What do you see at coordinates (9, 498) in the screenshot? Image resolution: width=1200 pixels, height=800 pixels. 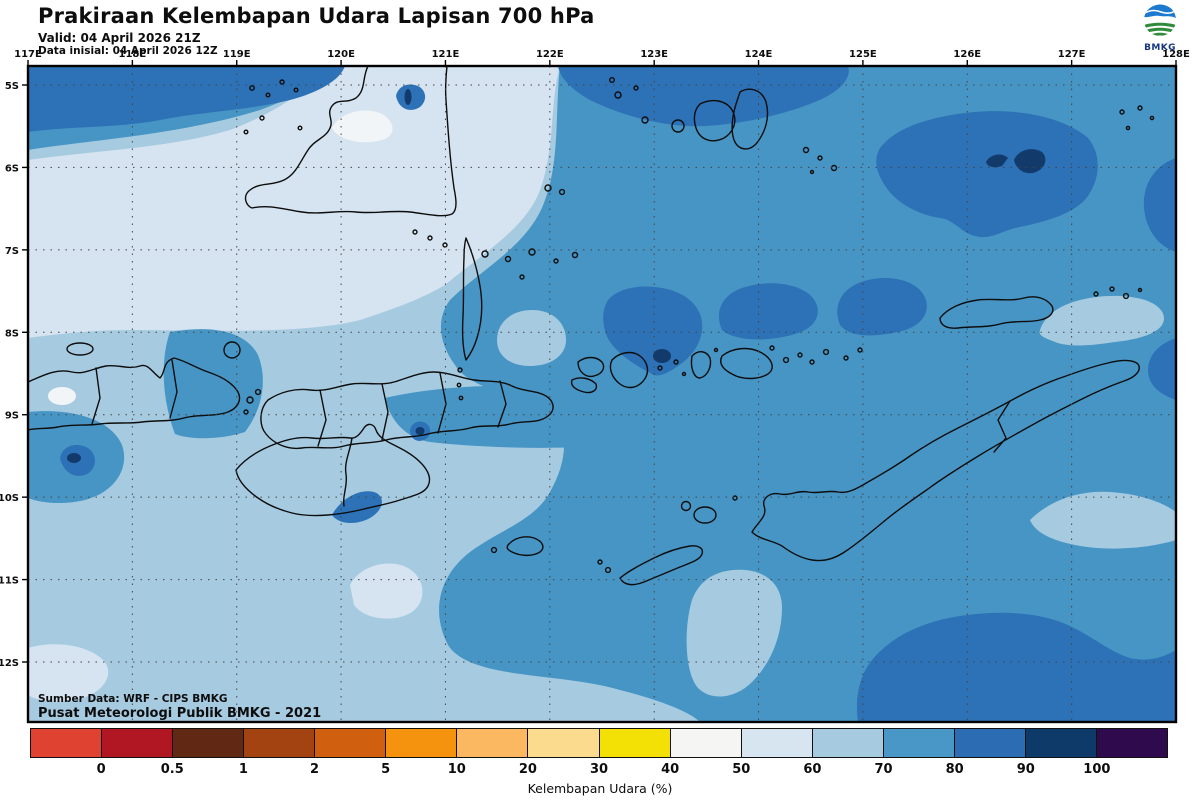 I see `lat-tick-label: 10S` at bounding box center [9, 498].